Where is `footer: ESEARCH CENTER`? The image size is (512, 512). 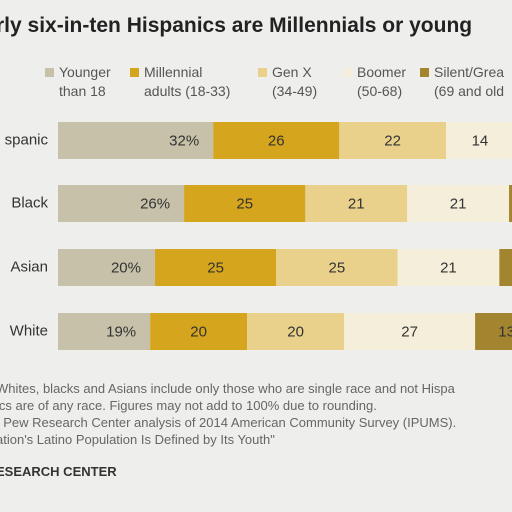 footer: ESEARCH CENTER is located at coordinates (58, 471).